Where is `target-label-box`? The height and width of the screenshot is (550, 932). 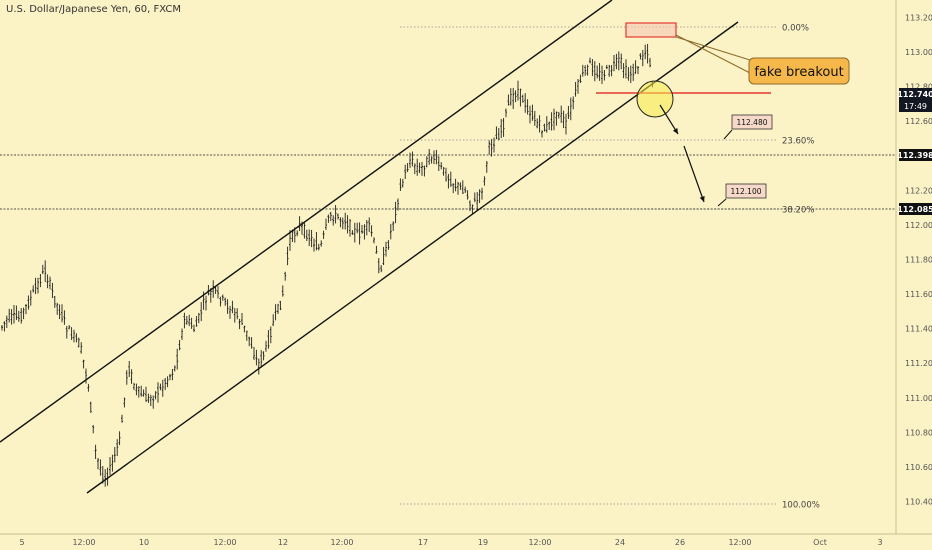
target-label-box is located at coordinates (752, 122).